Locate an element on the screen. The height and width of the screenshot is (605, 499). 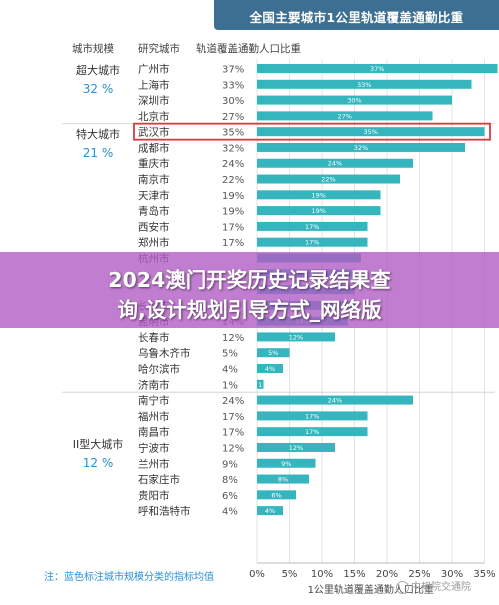
x-tick-label: 25% is located at coordinates (419, 574).